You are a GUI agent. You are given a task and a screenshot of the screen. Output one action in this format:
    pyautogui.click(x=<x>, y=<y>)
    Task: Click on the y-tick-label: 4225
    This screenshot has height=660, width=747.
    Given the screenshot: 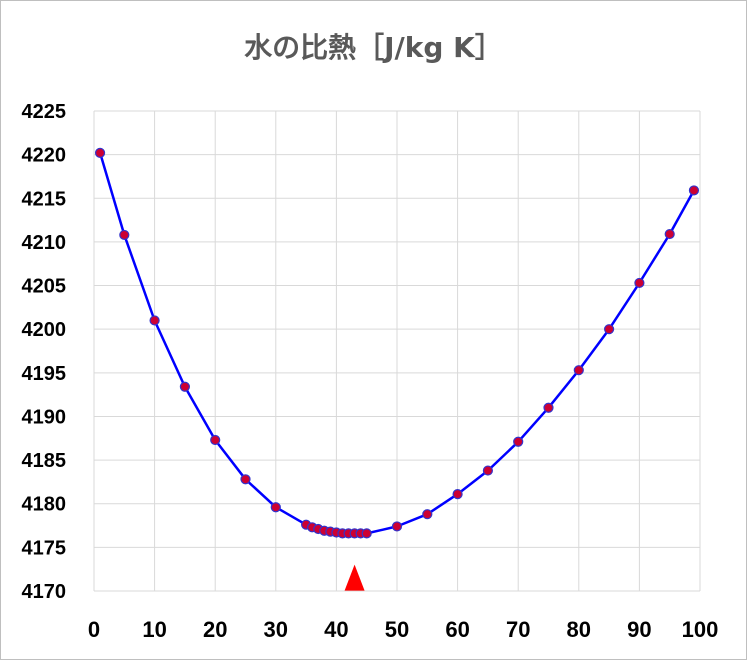 What is the action you would take?
    pyautogui.click(x=44, y=112)
    